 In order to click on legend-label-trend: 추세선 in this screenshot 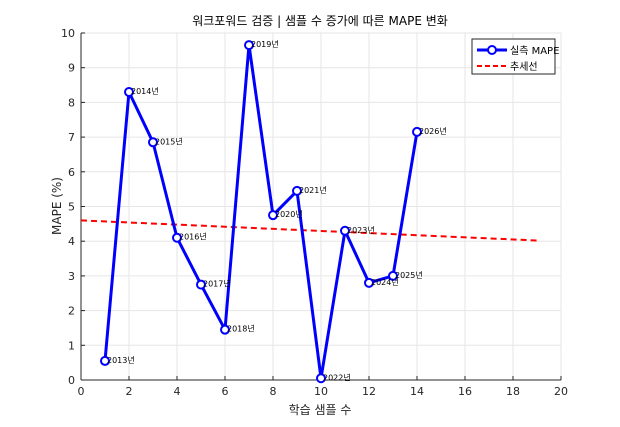, I will do `click(524, 67)`.